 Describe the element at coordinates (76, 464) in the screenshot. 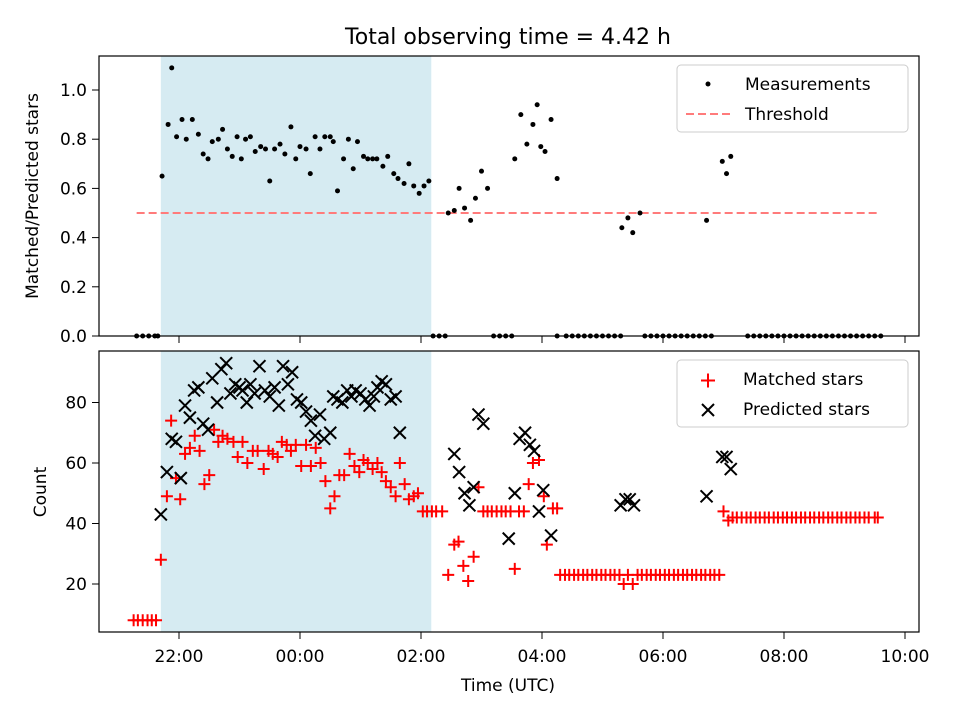

I see `count-y-tick-label: 60` at that location.